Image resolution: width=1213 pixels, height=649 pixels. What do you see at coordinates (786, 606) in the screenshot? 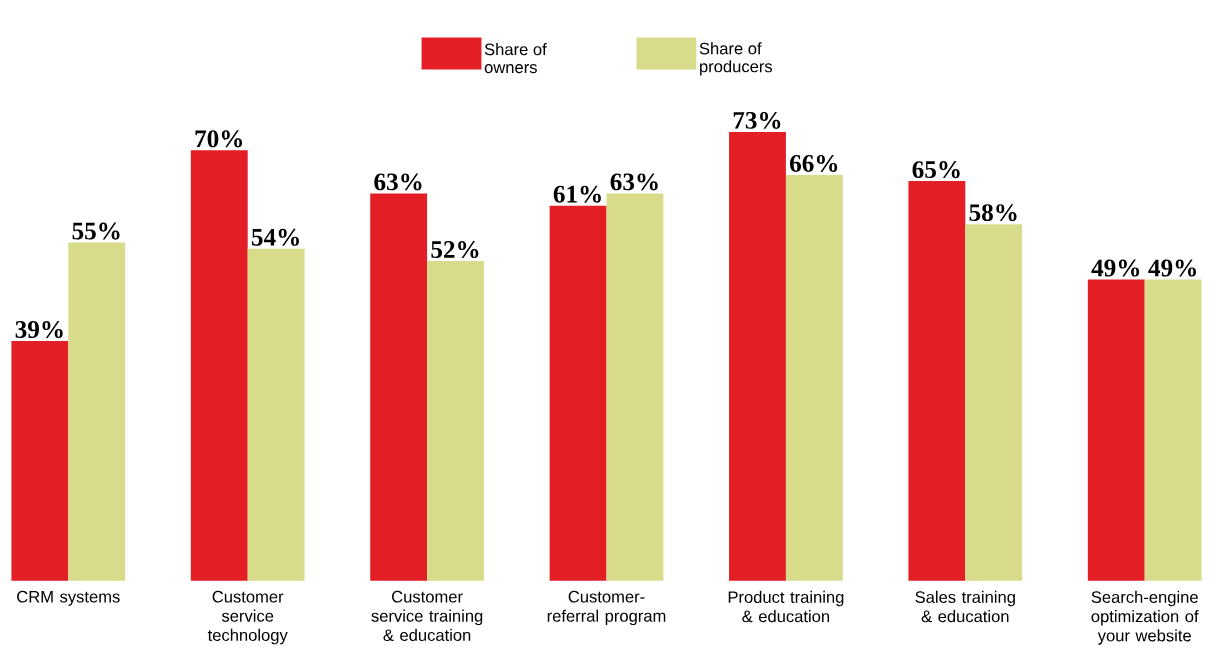
I see `x-tick-label: Product training & education` at bounding box center [786, 606].